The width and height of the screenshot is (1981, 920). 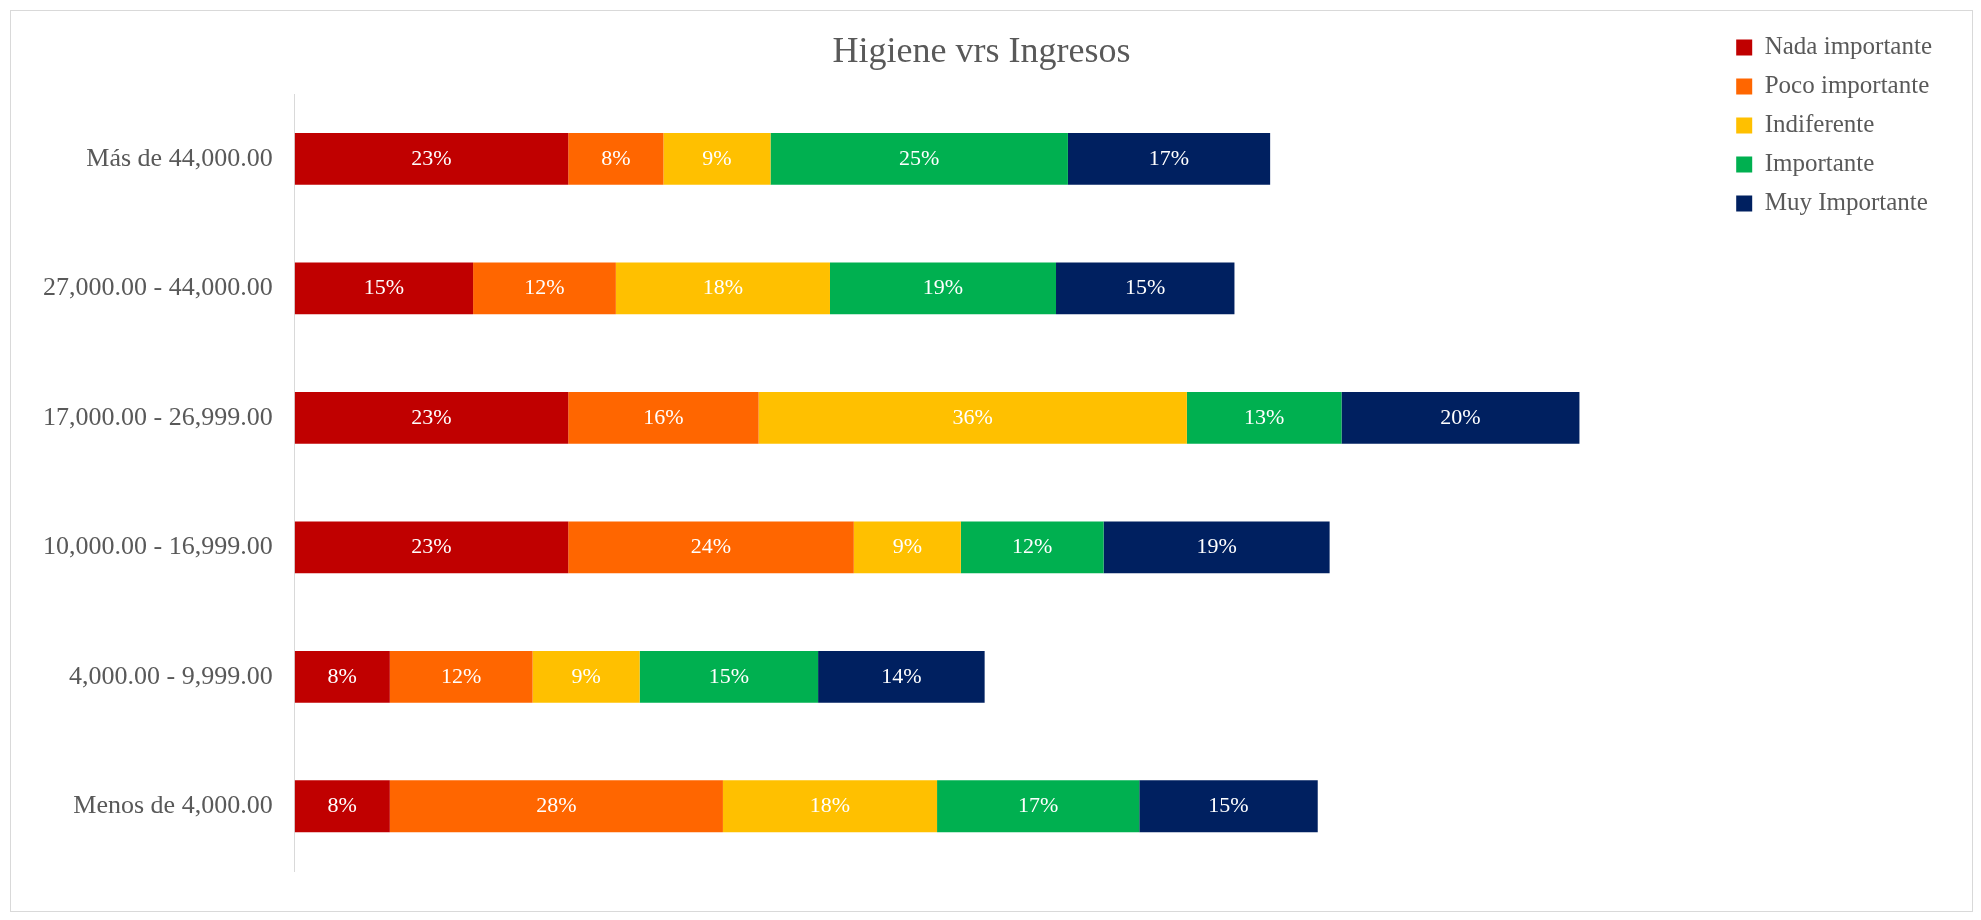 I want to click on chart-title: Higiene vrs Ingresos, so click(x=981, y=50).